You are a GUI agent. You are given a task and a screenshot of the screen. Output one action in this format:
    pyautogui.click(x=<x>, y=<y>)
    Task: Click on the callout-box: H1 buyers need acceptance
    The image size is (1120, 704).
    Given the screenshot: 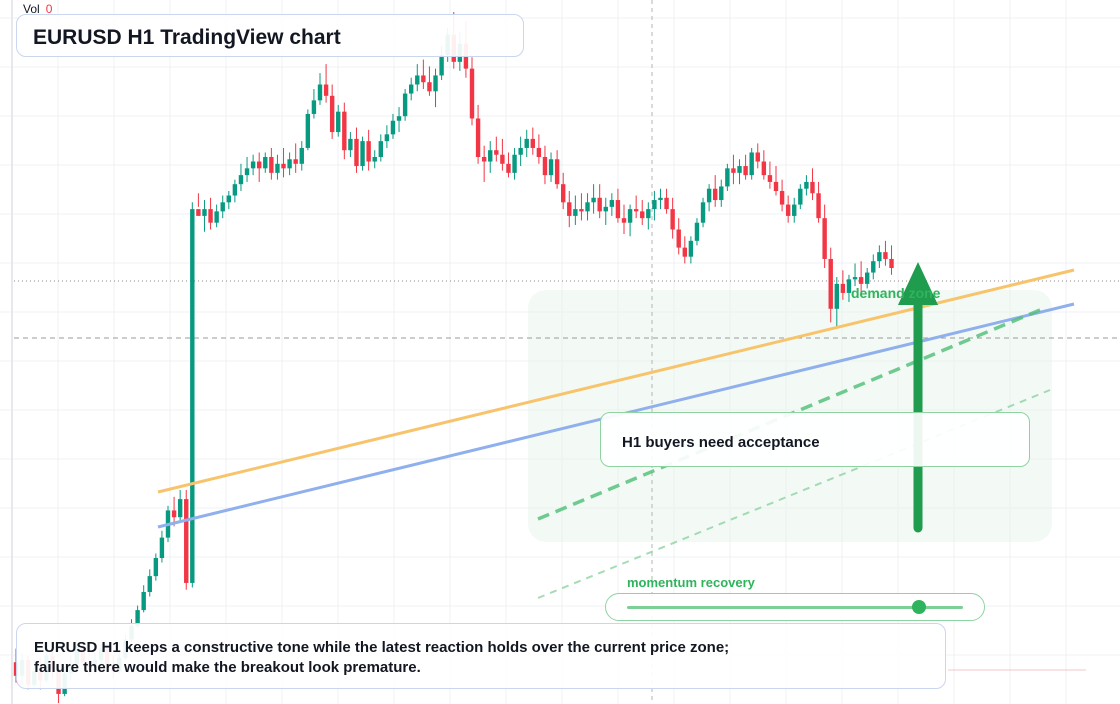 What is the action you would take?
    pyautogui.click(x=815, y=439)
    